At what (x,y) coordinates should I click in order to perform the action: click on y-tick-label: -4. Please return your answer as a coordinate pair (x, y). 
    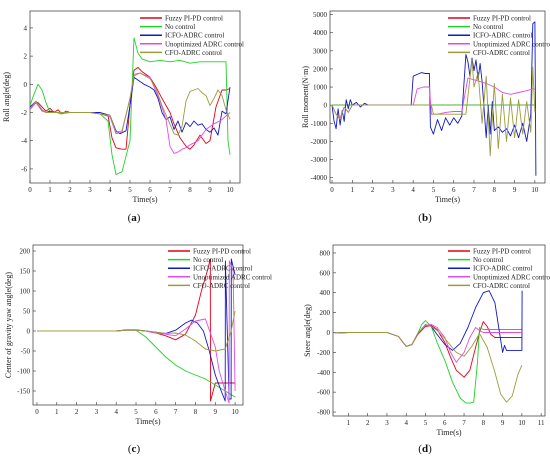
    Looking at the image, I should click on (24, 141).